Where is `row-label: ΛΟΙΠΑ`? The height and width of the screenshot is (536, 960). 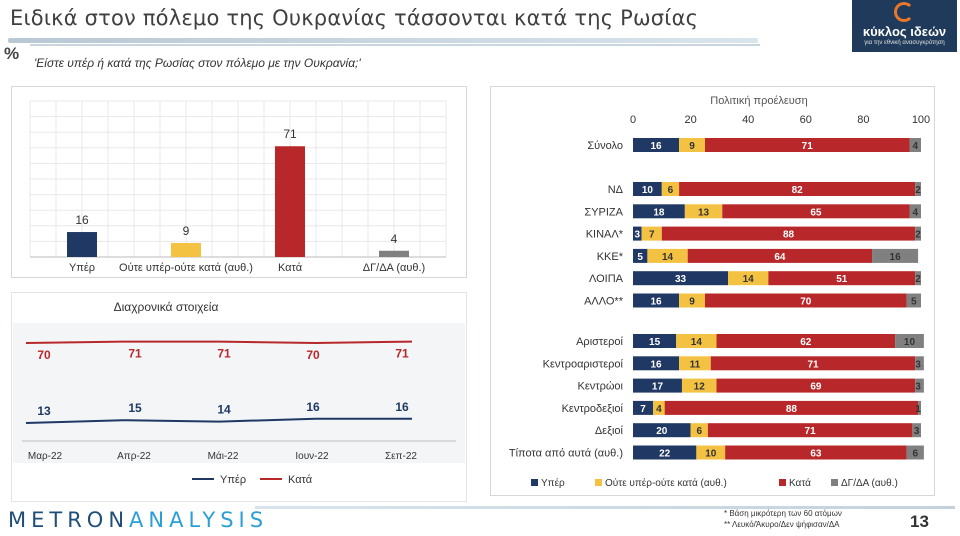 row-label: ΛΟΙΠΑ is located at coordinates (606, 279).